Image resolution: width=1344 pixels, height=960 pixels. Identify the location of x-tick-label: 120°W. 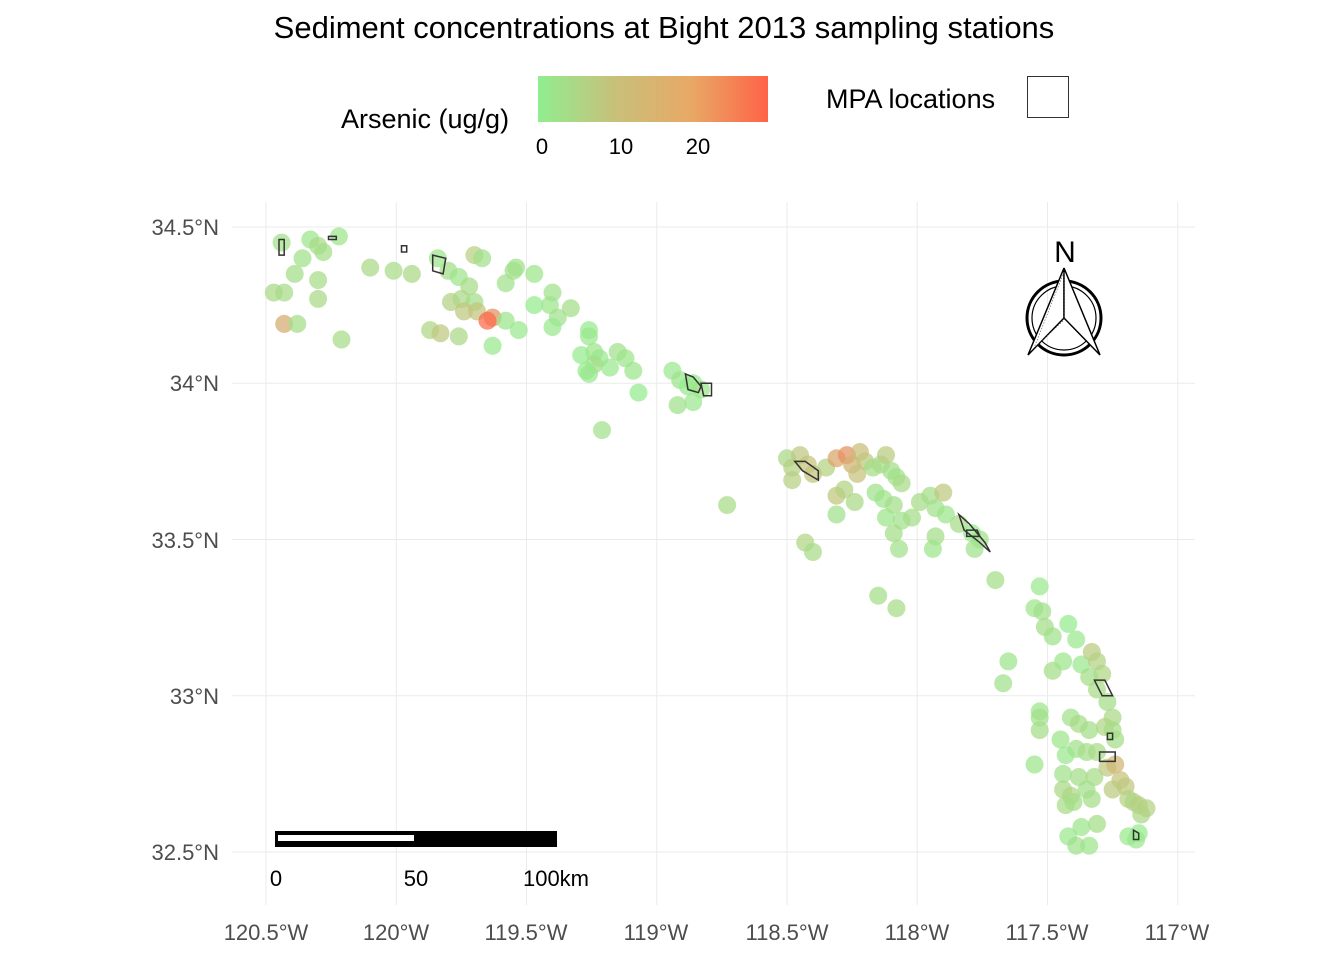
(396, 932).